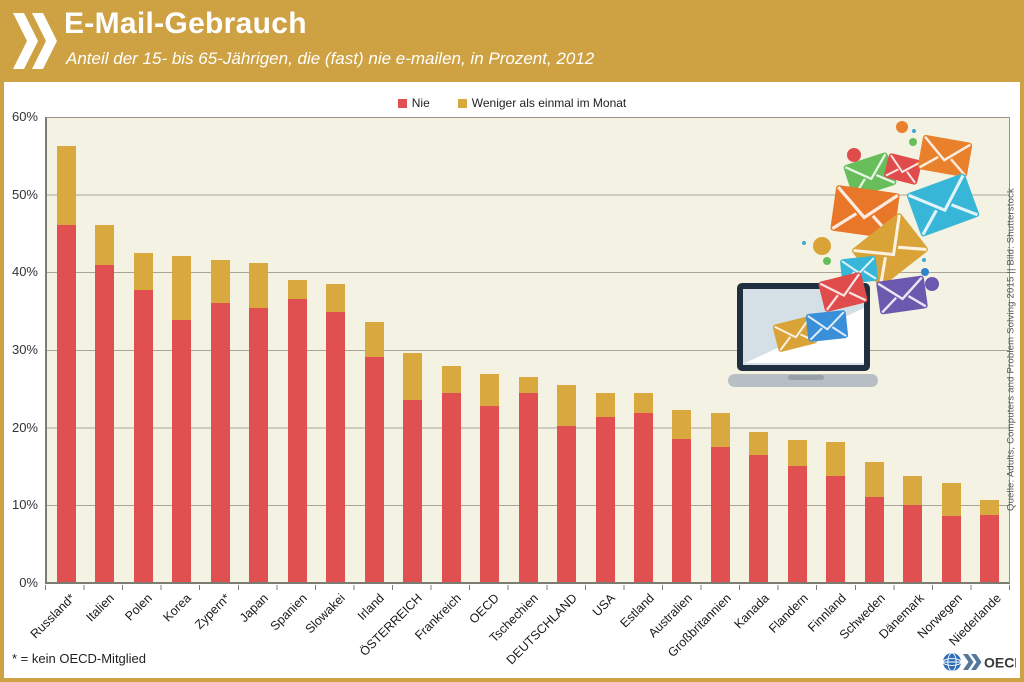 The width and height of the screenshot is (1024, 682). I want to click on x-tick-label: Irland, so click(370, 607).